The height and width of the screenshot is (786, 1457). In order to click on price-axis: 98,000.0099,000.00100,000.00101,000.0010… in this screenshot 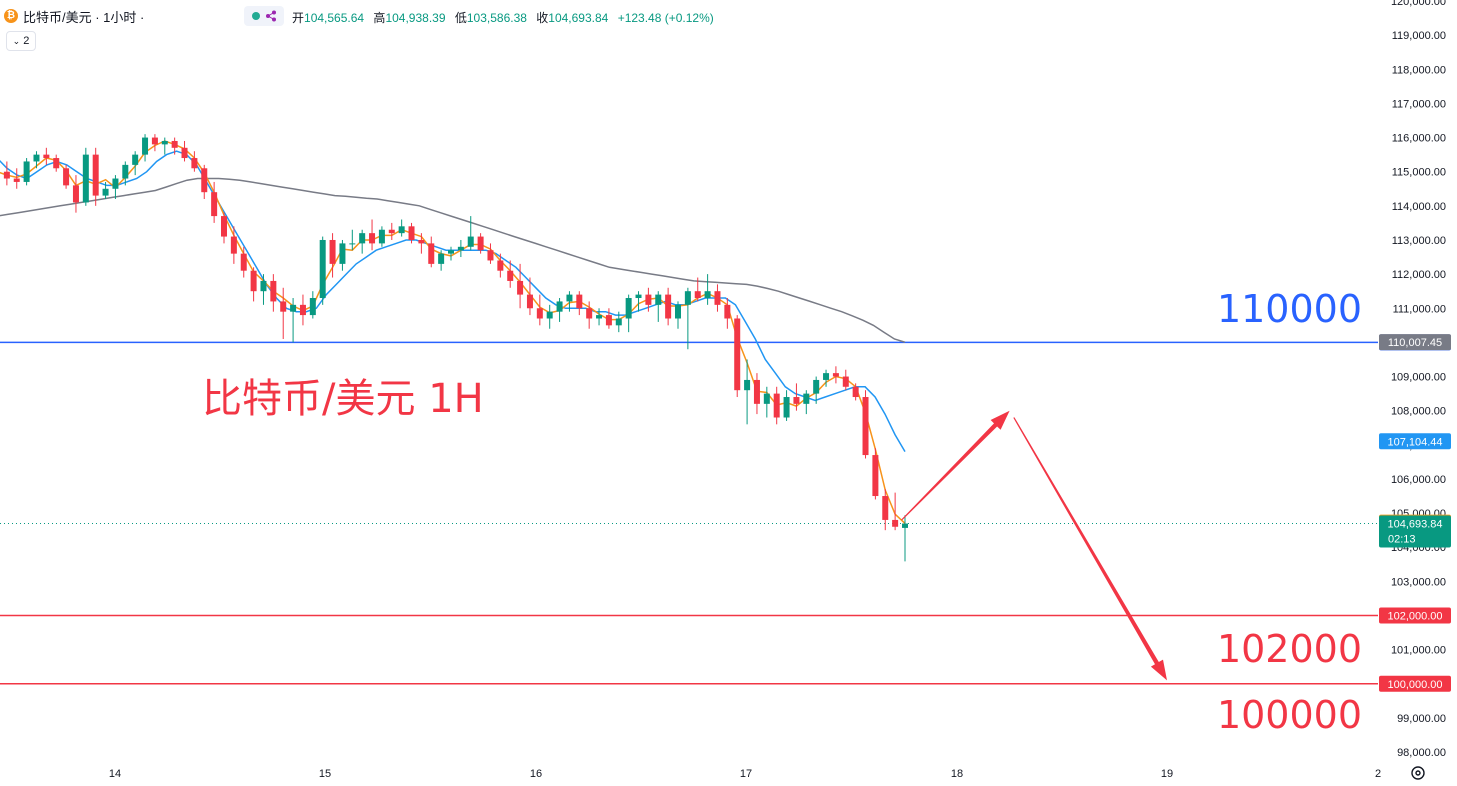, I will do `click(1418, 379)`.